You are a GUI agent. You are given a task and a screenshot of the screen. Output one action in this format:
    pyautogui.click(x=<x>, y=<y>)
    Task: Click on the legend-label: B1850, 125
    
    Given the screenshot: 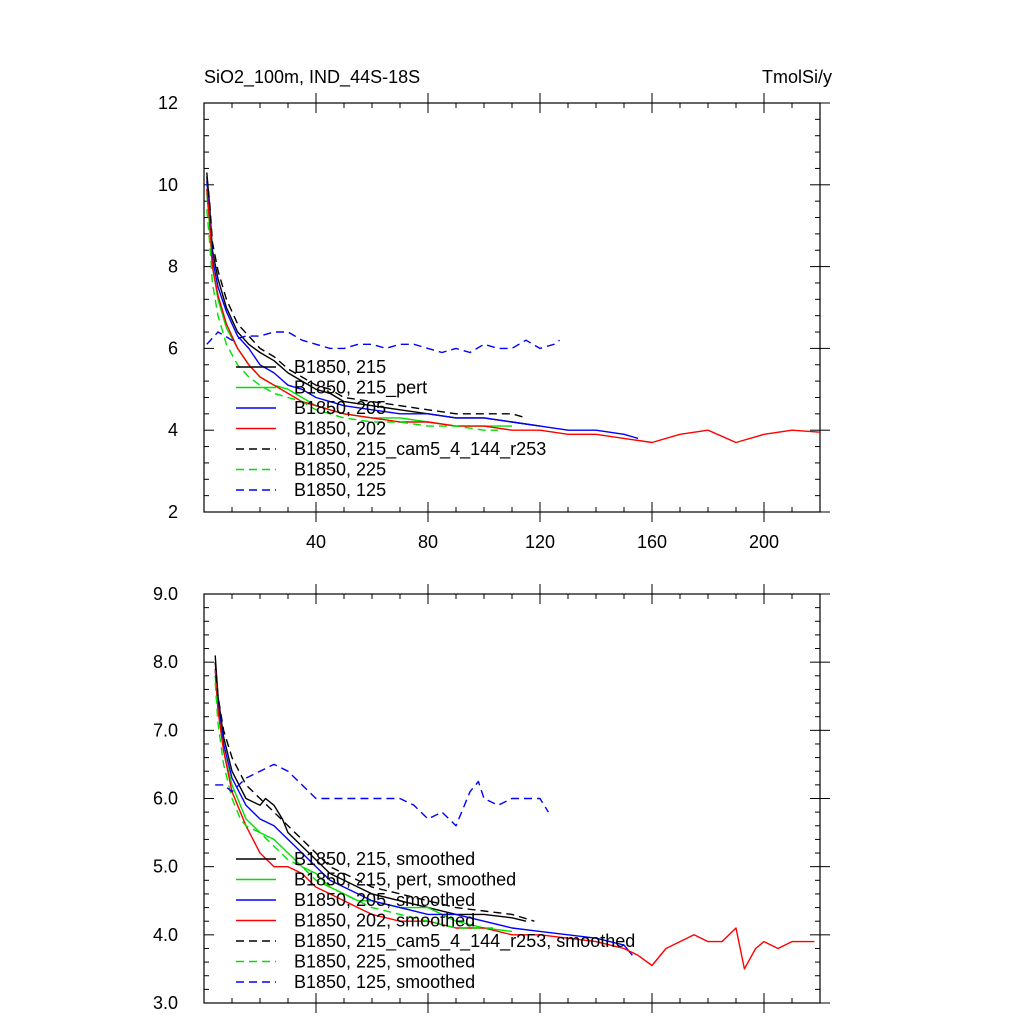 What is the action you would take?
    pyautogui.click(x=340, y=490)
    